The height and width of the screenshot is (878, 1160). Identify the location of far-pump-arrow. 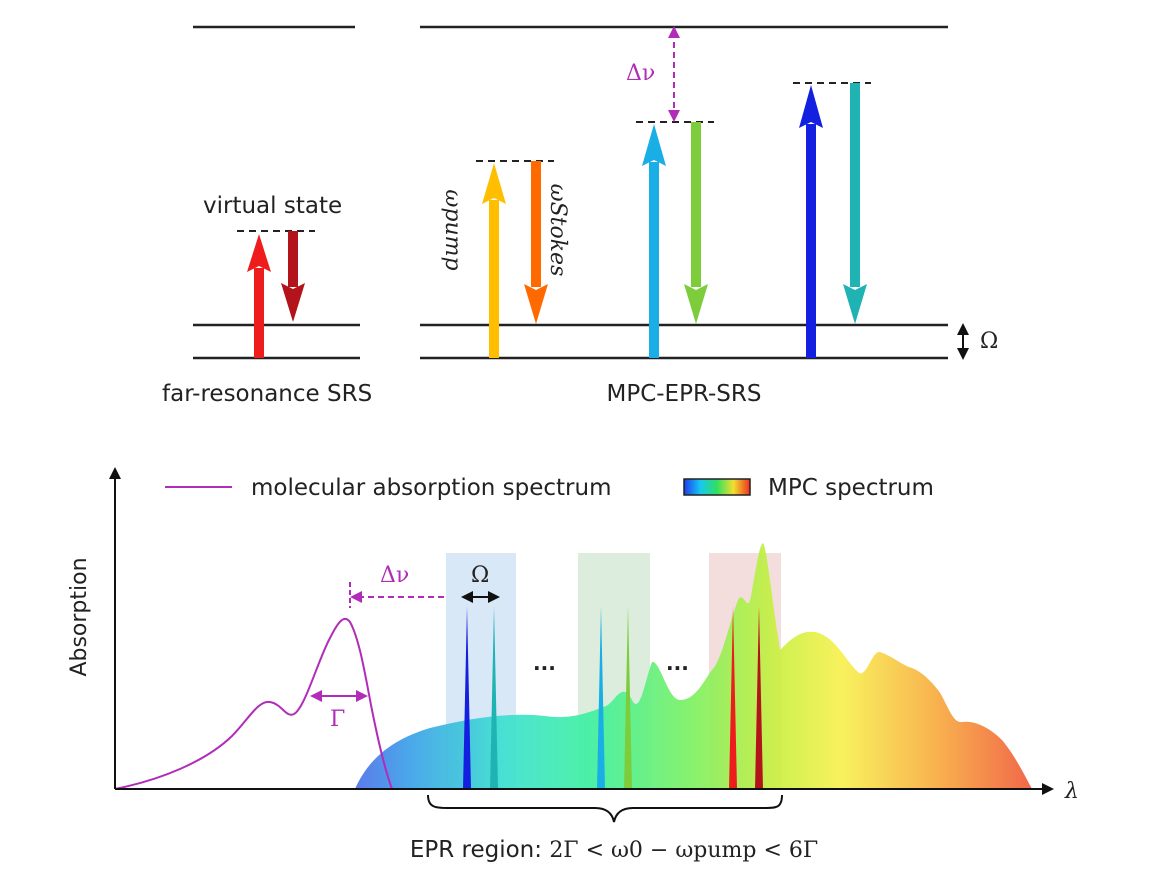
(259, 296).